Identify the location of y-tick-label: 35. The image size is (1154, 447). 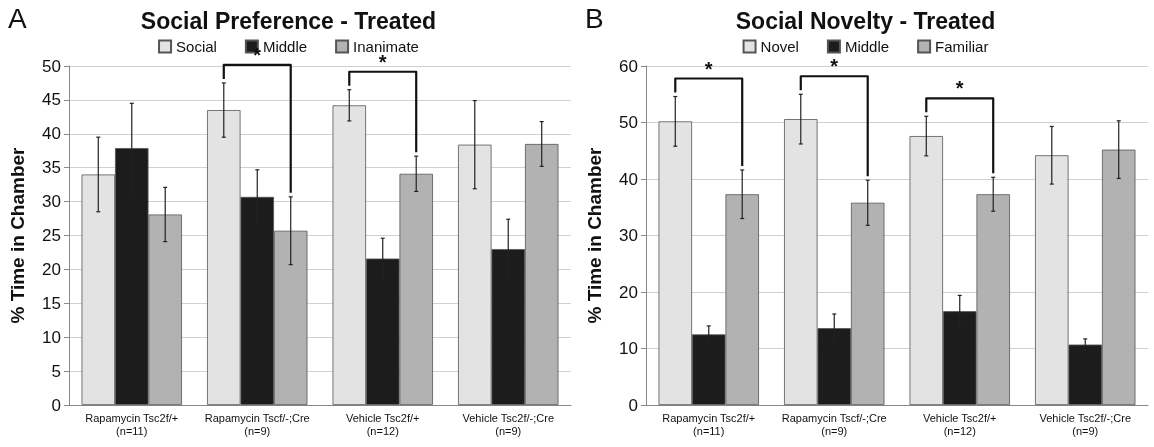
(51, 168).